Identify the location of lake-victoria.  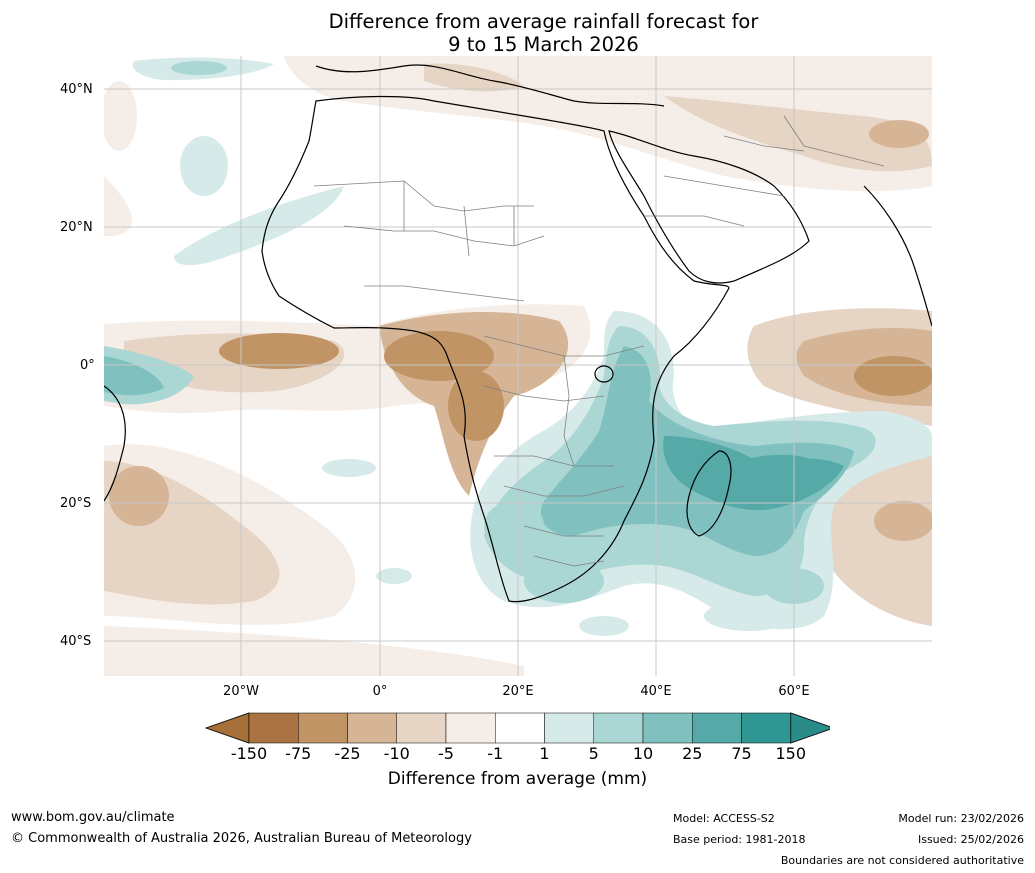
(604, 374).